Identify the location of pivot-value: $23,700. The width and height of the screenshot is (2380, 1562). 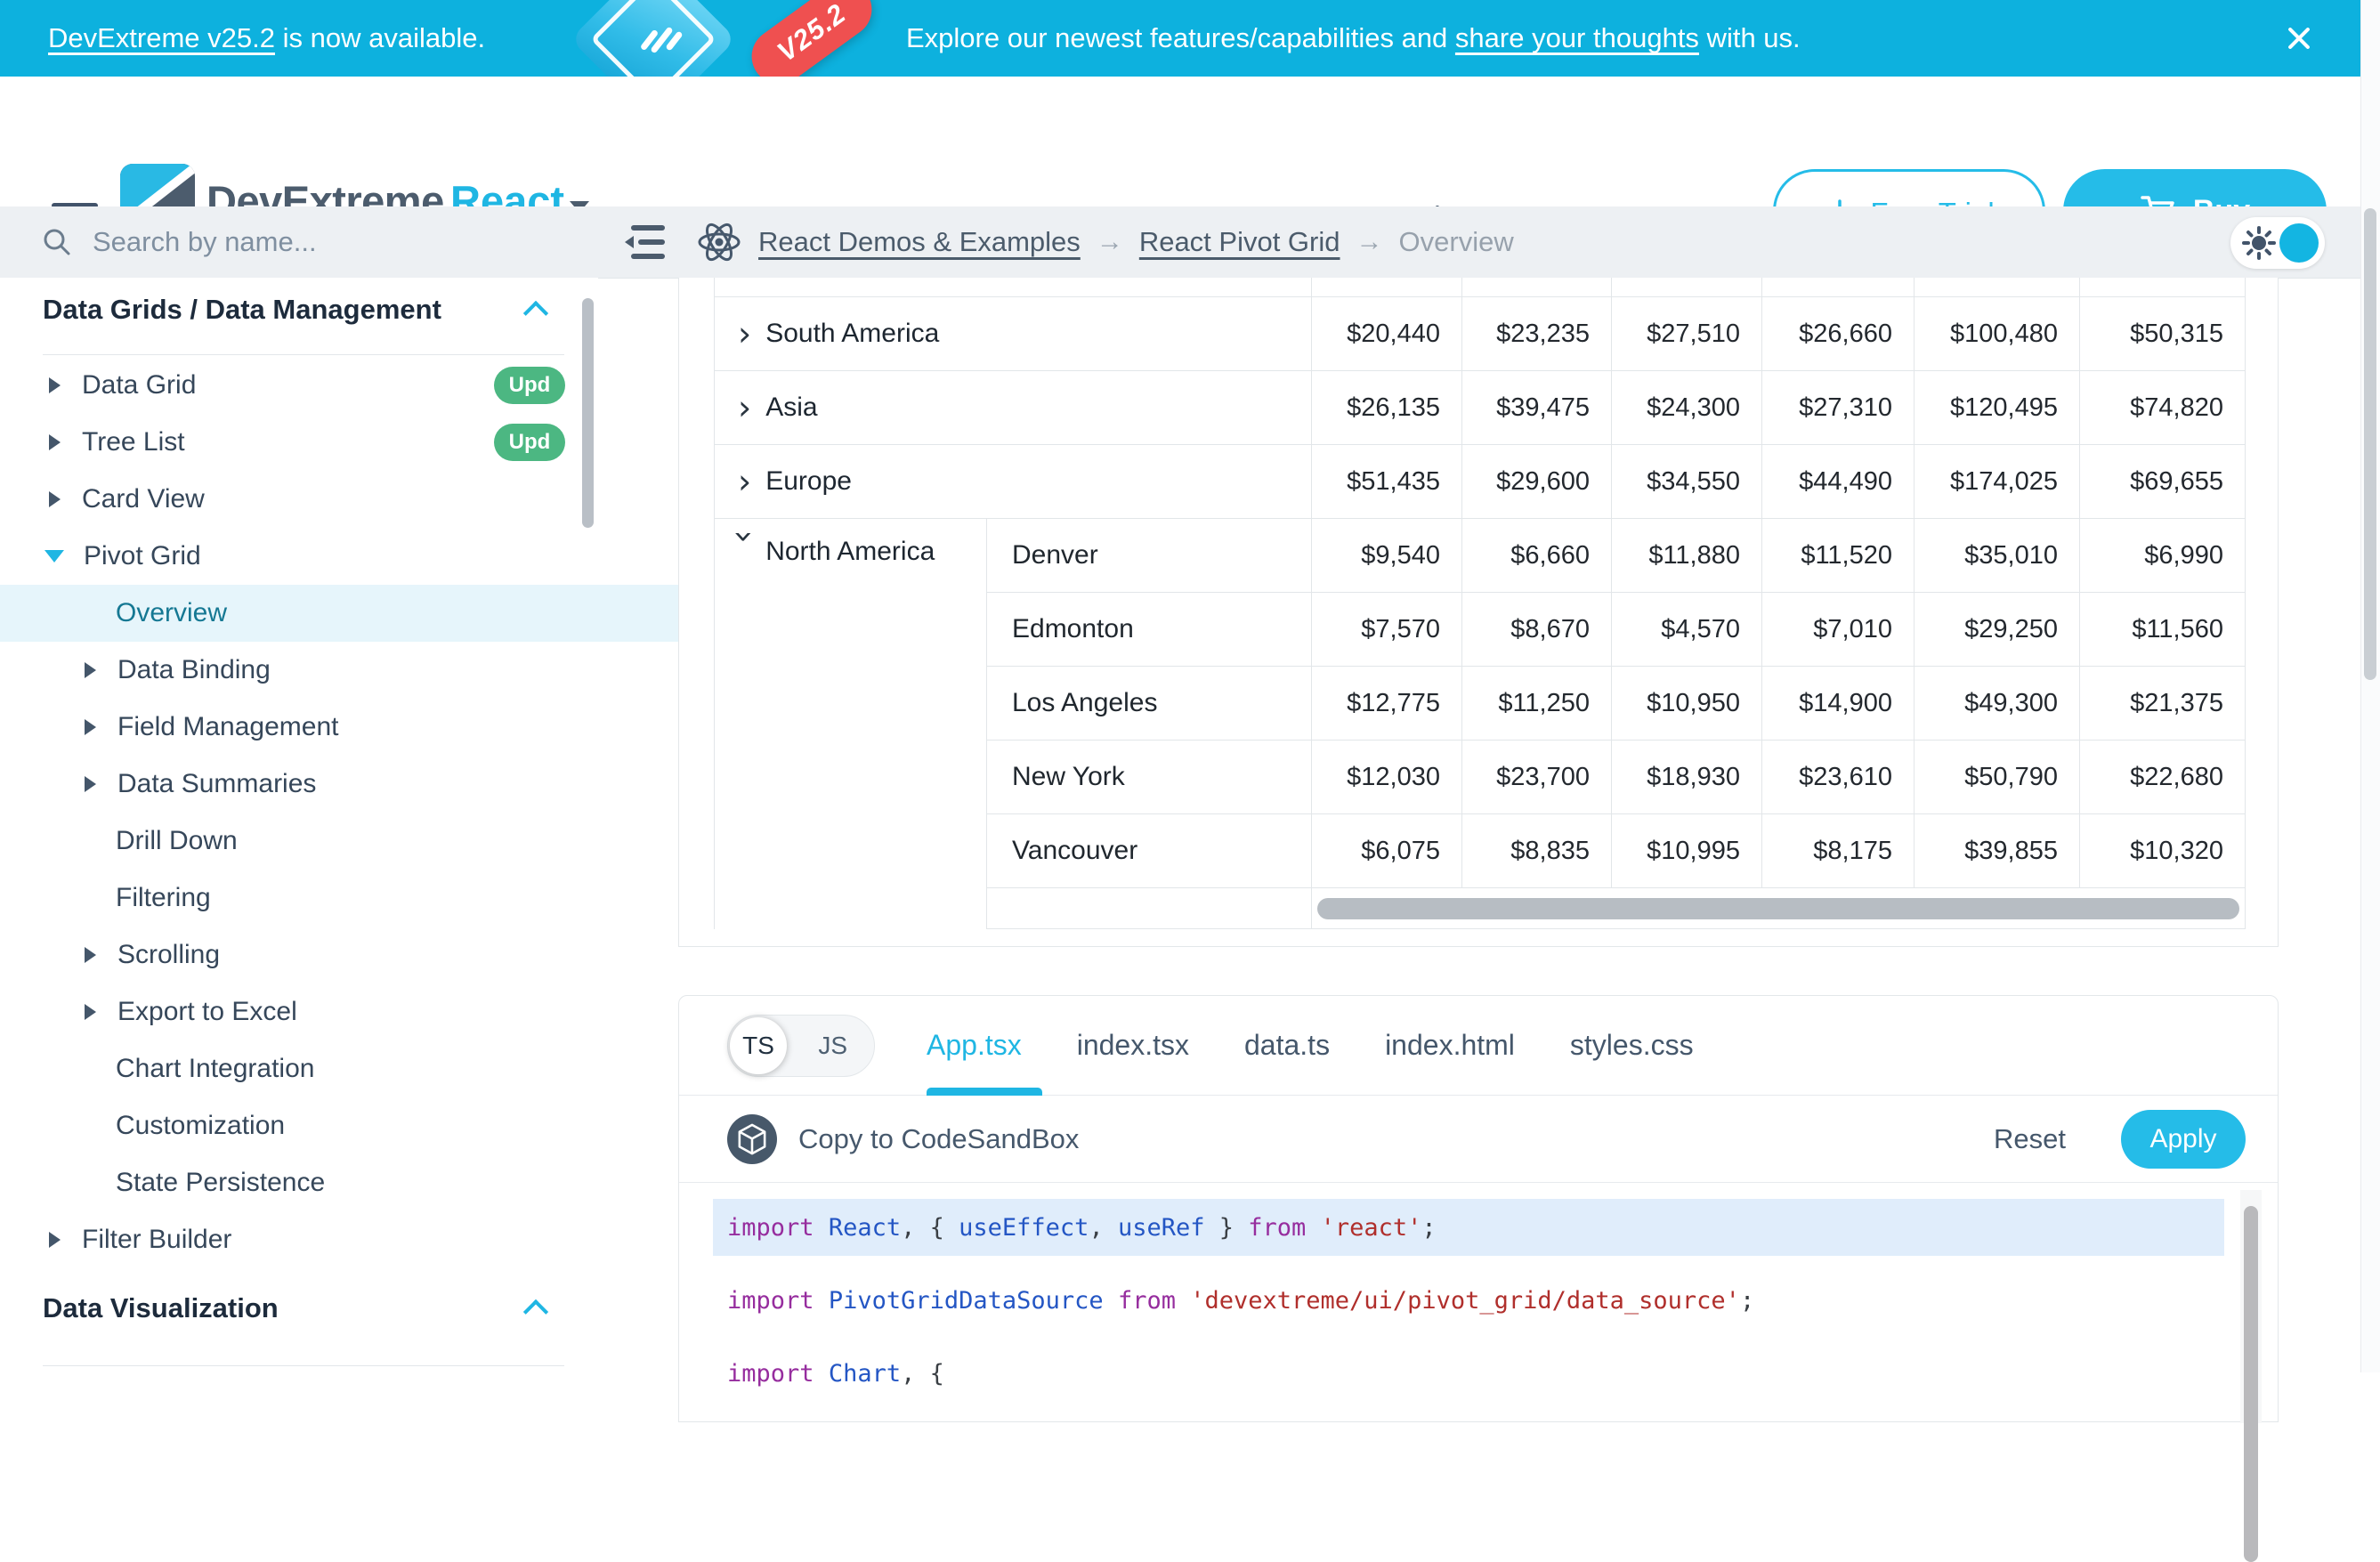
(1537, 777).